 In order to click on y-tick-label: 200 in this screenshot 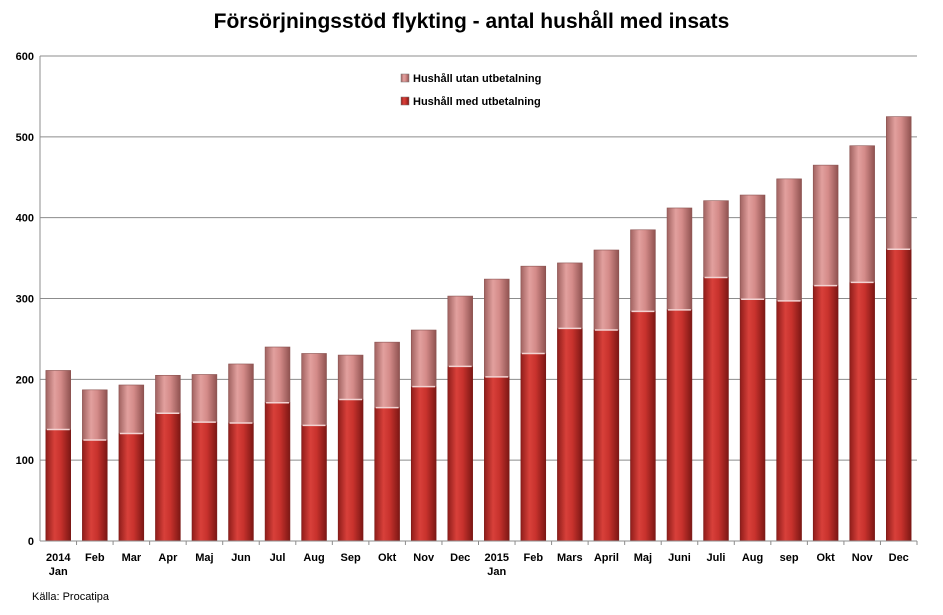, I will do `click(25, 380)`.